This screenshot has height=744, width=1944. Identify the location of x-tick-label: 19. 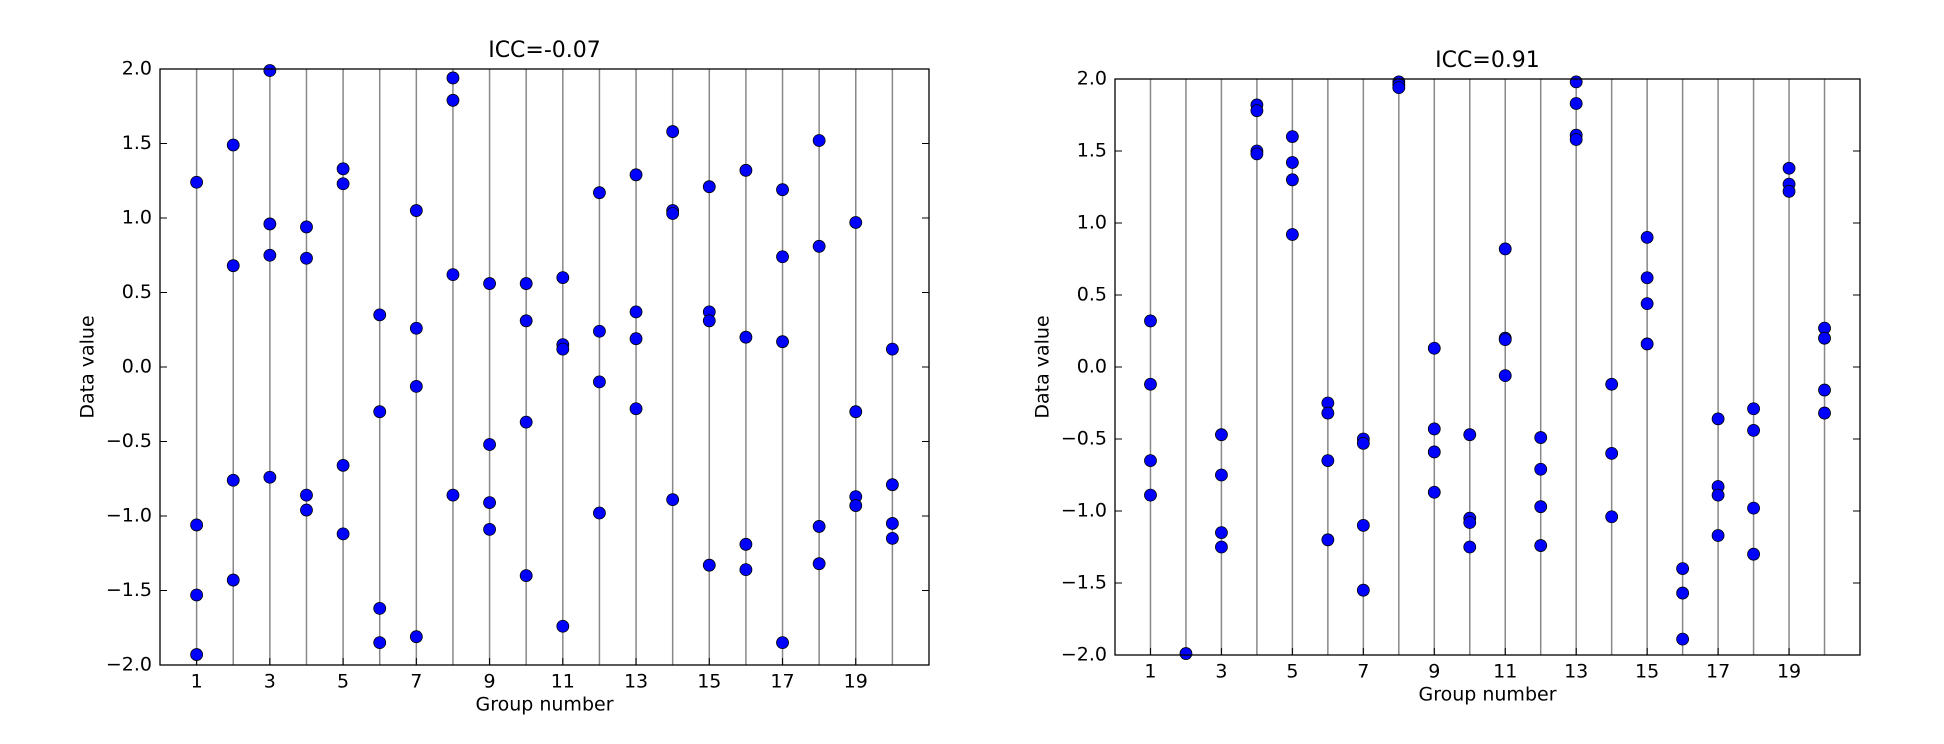
(1789, 672).